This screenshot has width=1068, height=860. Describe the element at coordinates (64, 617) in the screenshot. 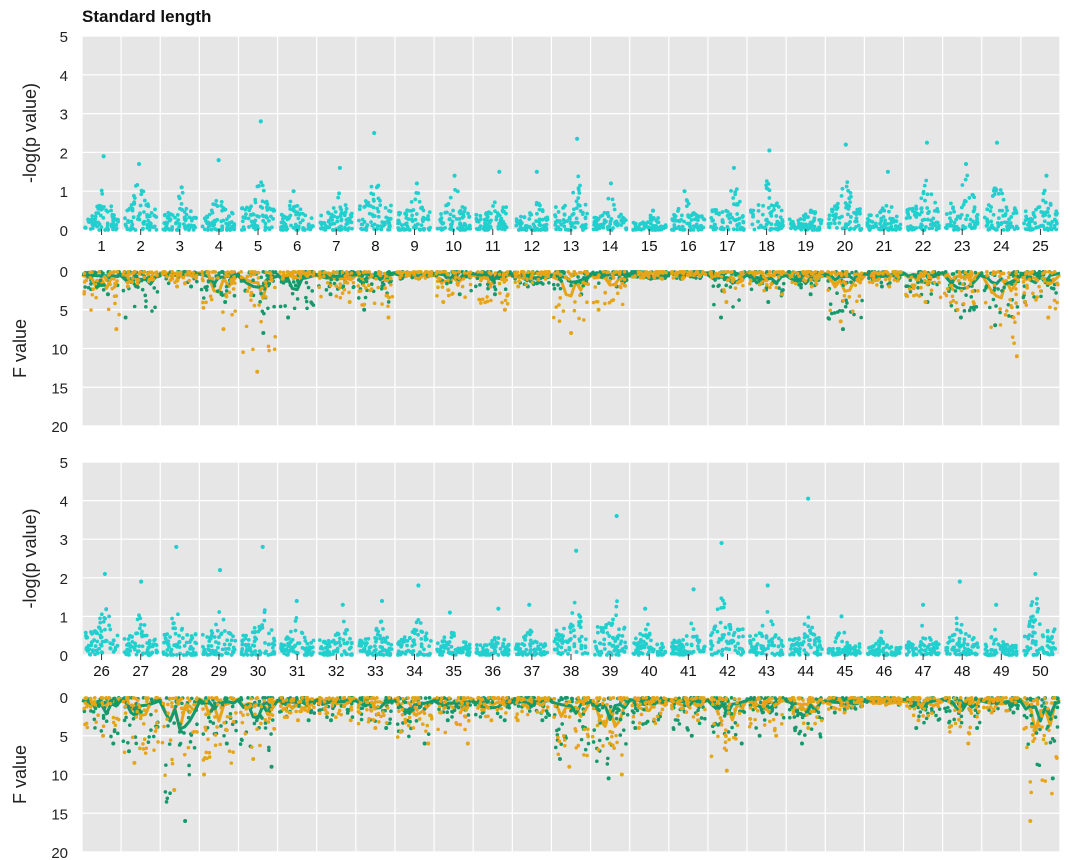

I see `pvalue-tick-label: 1` at that location.